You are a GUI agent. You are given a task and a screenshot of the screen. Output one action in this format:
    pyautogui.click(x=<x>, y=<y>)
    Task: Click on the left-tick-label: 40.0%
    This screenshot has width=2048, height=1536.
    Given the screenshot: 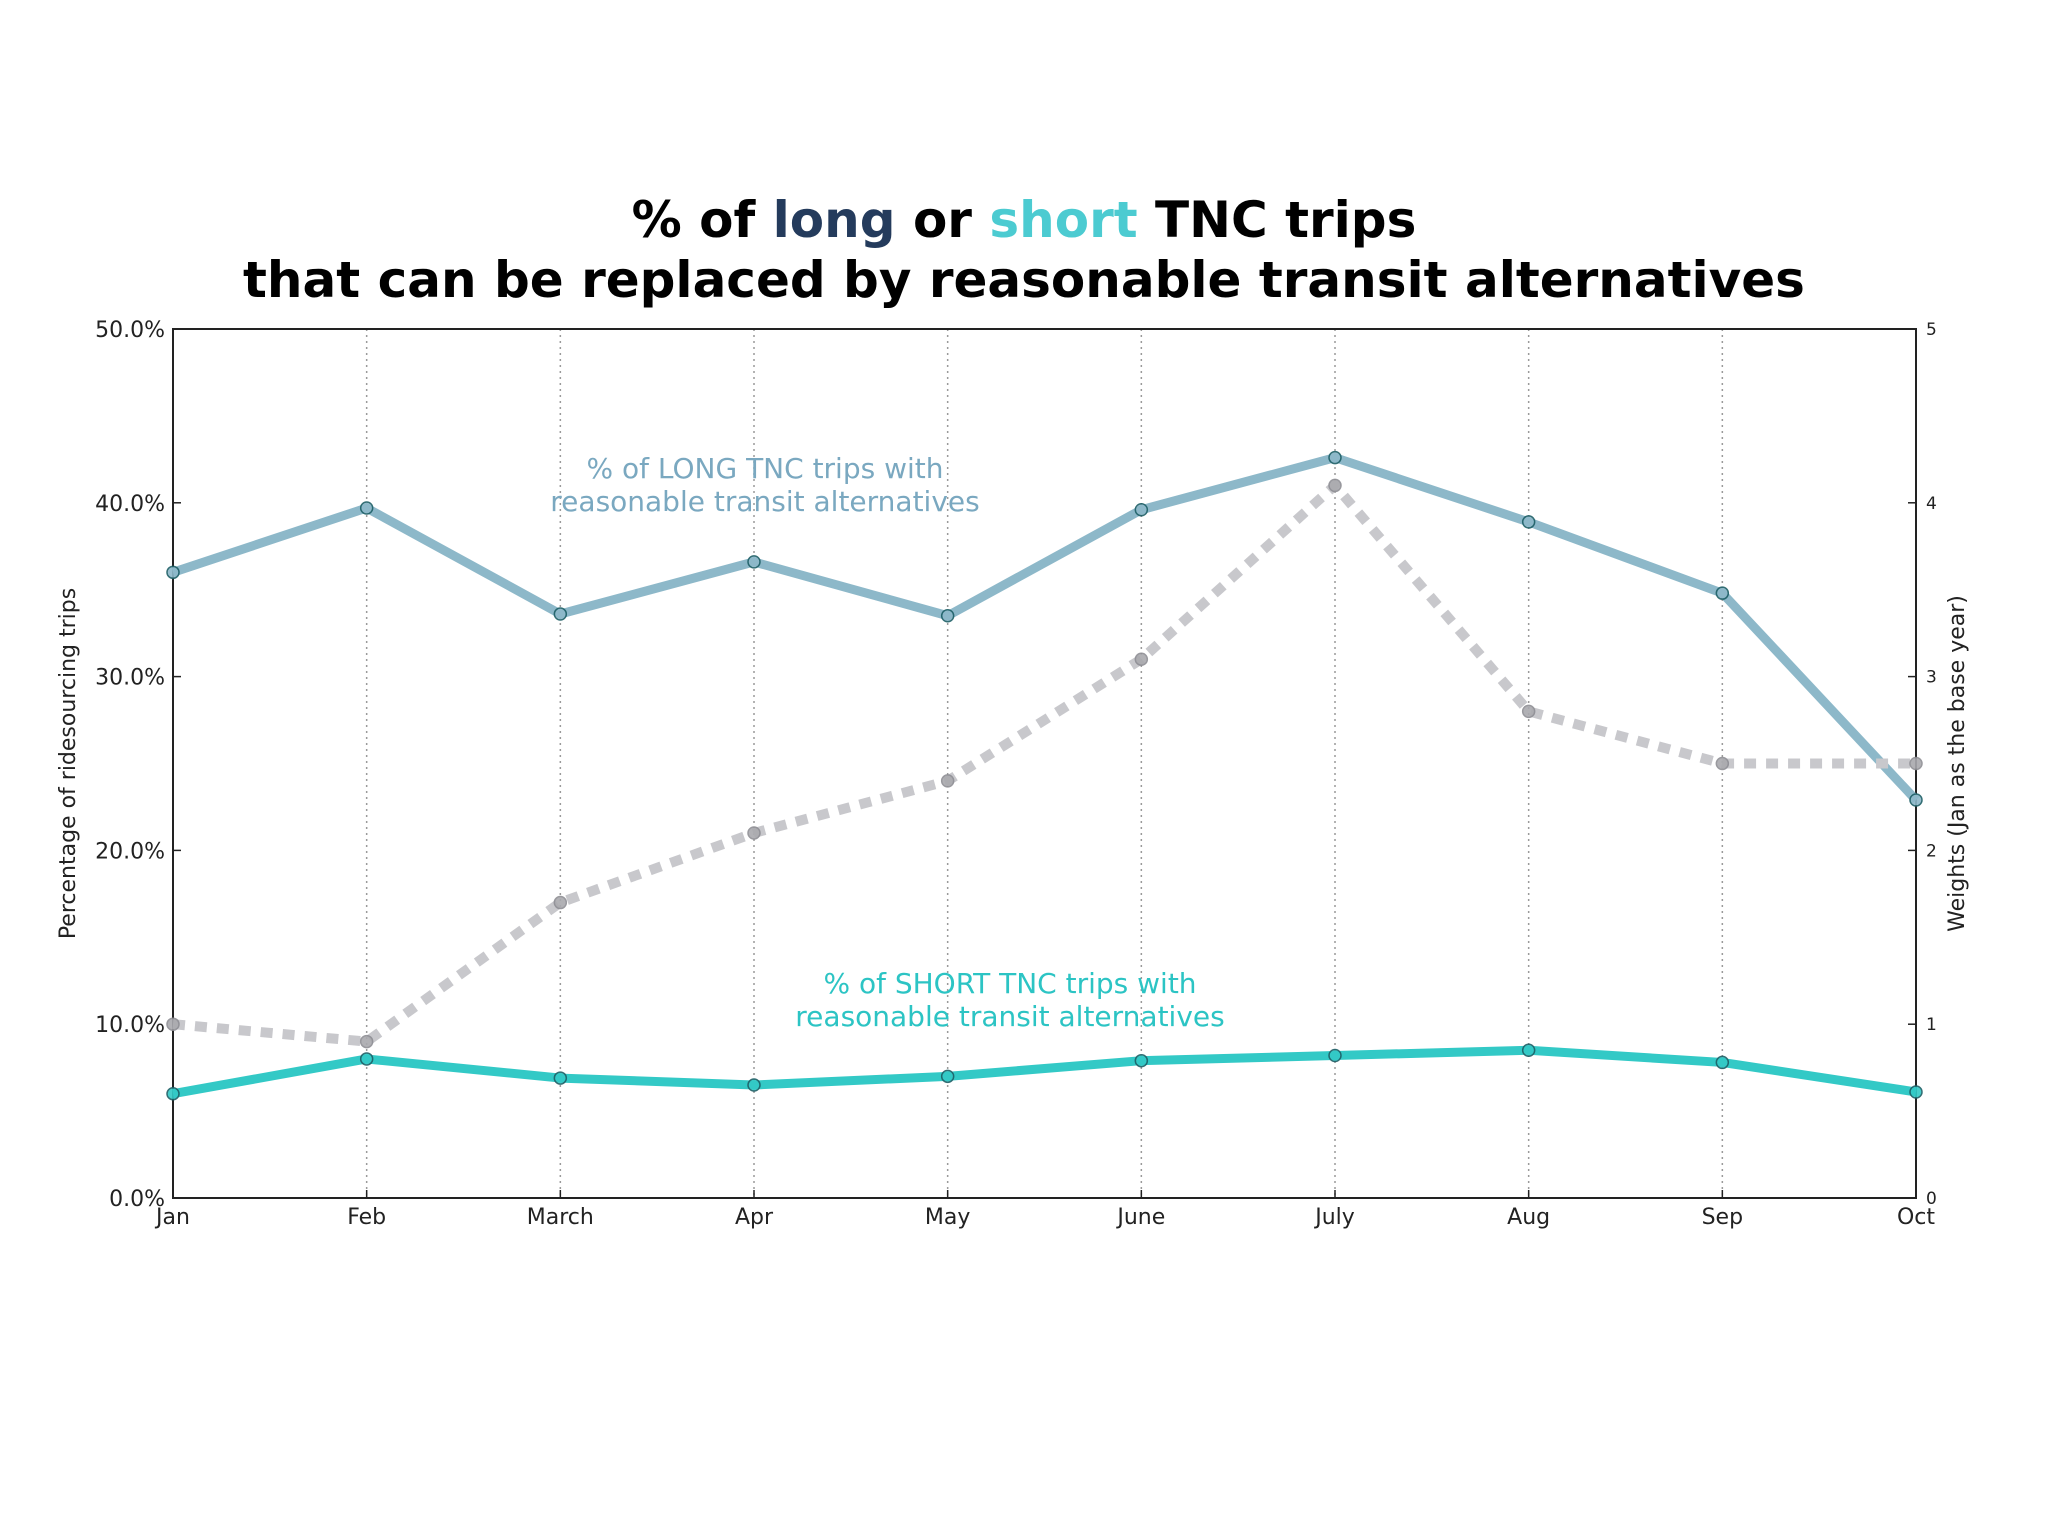 What is the action you would take?
    pyautogui.click(x=130, y=504)
    